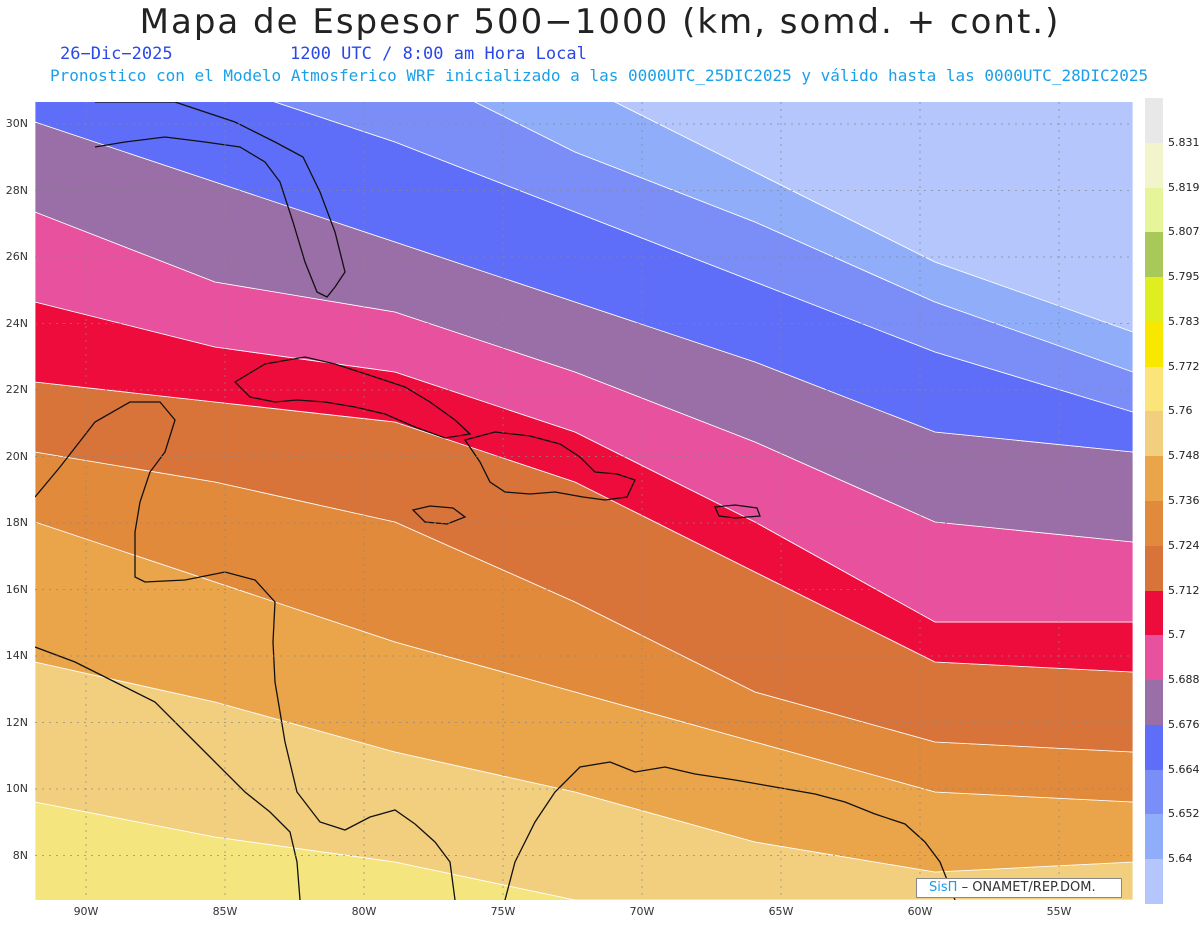 The width and height of the screenshot is (1200, 927). What do you see at coordinates (1184, 724) in the screenshot?
I see `colorbar-label: 5.676` at bounding box center [1184, 724].